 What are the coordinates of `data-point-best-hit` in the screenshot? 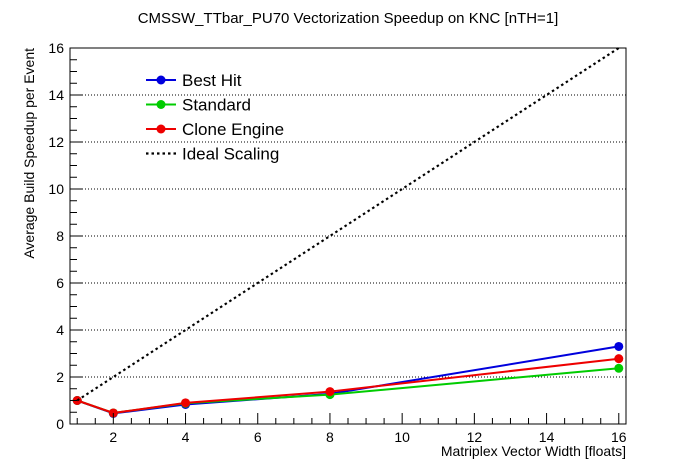 It's located at (619, 346).